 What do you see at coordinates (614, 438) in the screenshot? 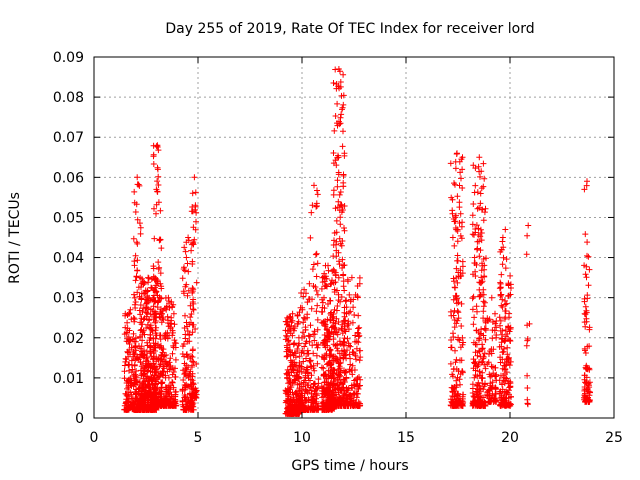
I see `x-tick-label: 25` at bounding box center [614, 438].